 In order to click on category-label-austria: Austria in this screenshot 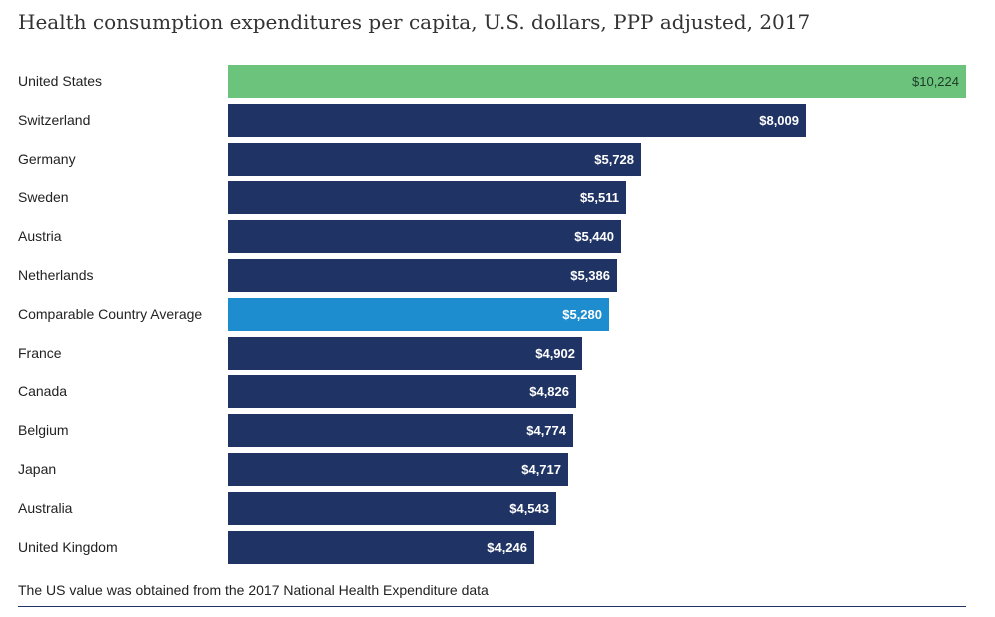, I will do `click(40, 236)`.